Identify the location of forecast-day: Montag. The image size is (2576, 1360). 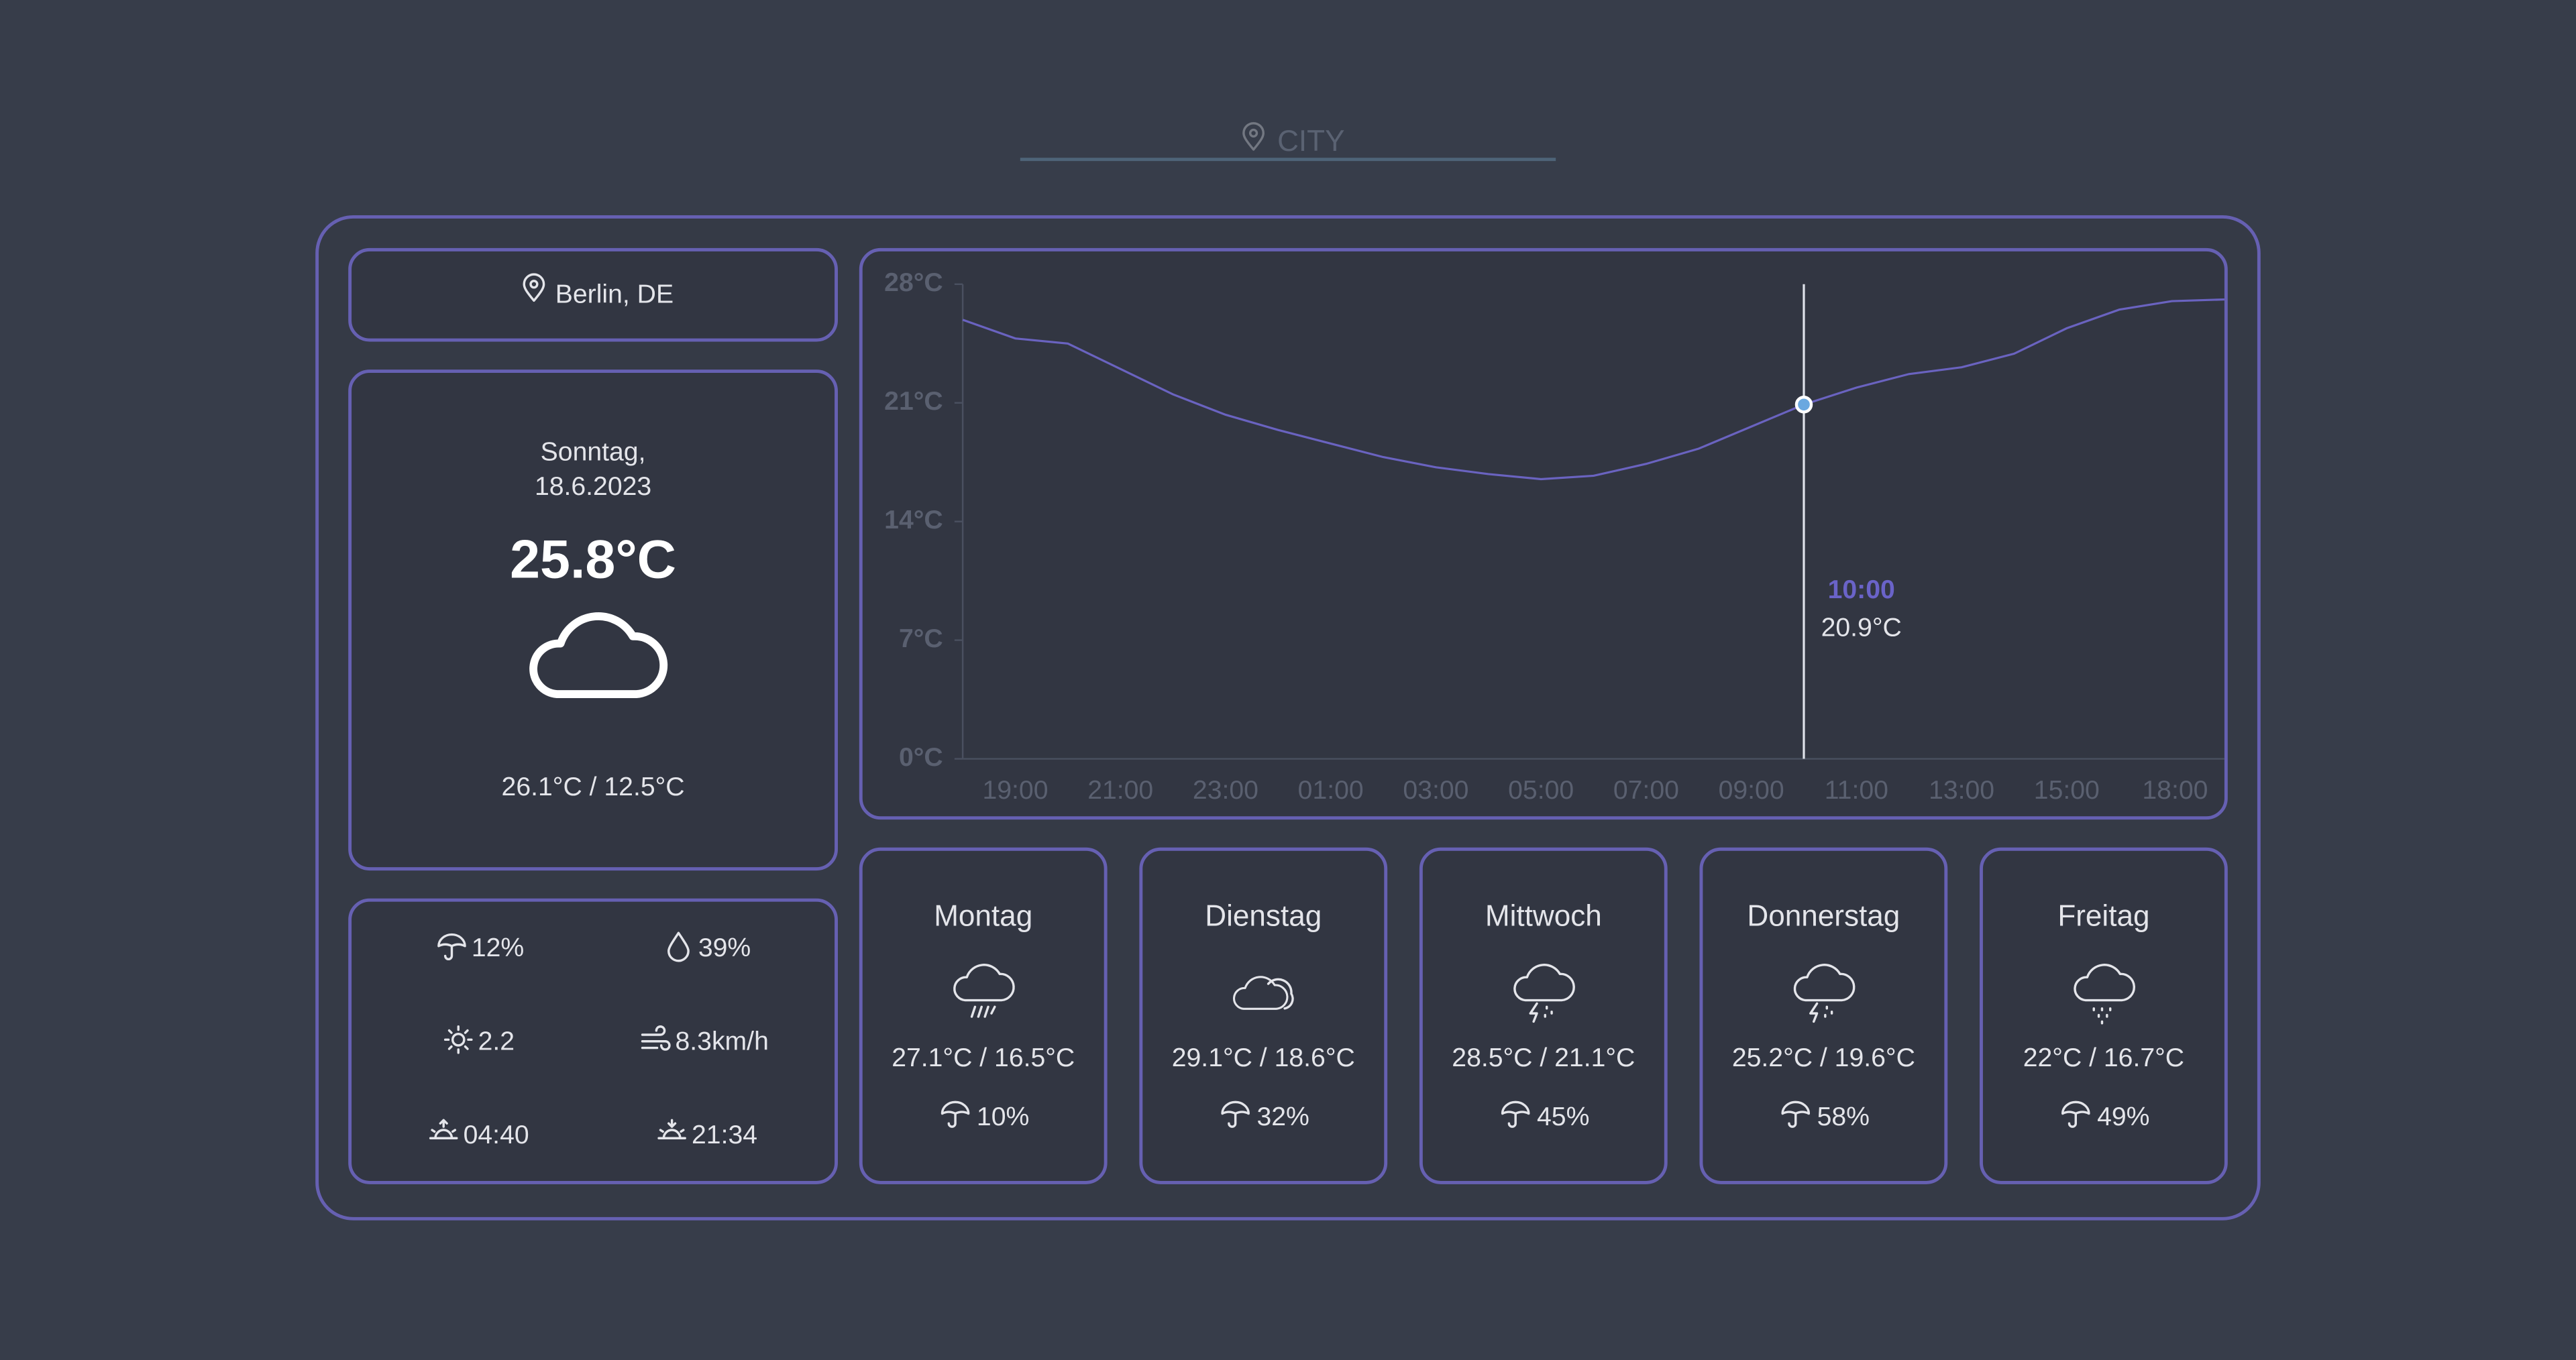
(983, 916).